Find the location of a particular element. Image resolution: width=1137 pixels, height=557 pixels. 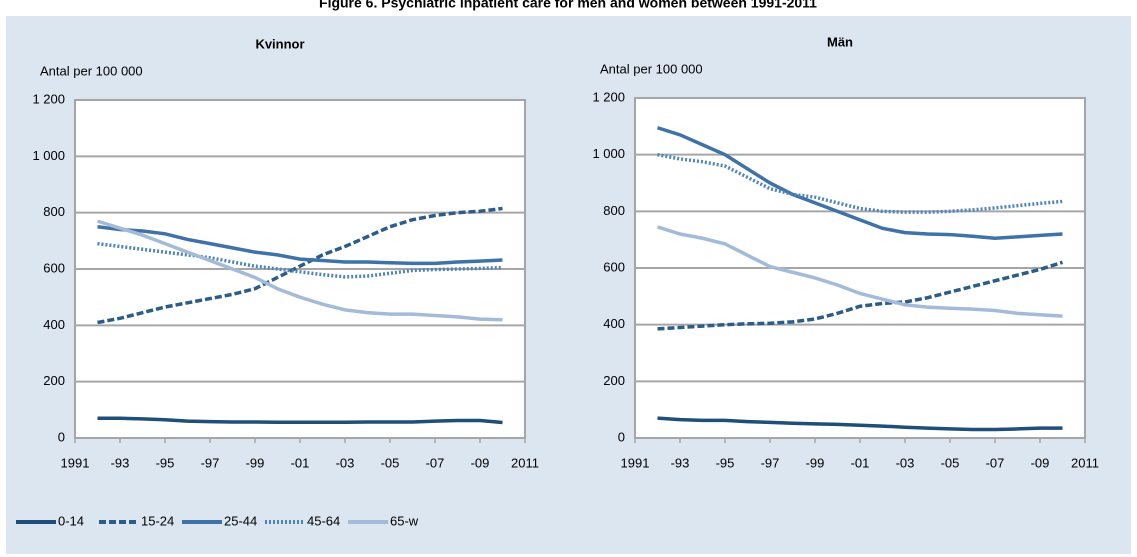

legend-label: 65-w is located at coordinates (404, 520).